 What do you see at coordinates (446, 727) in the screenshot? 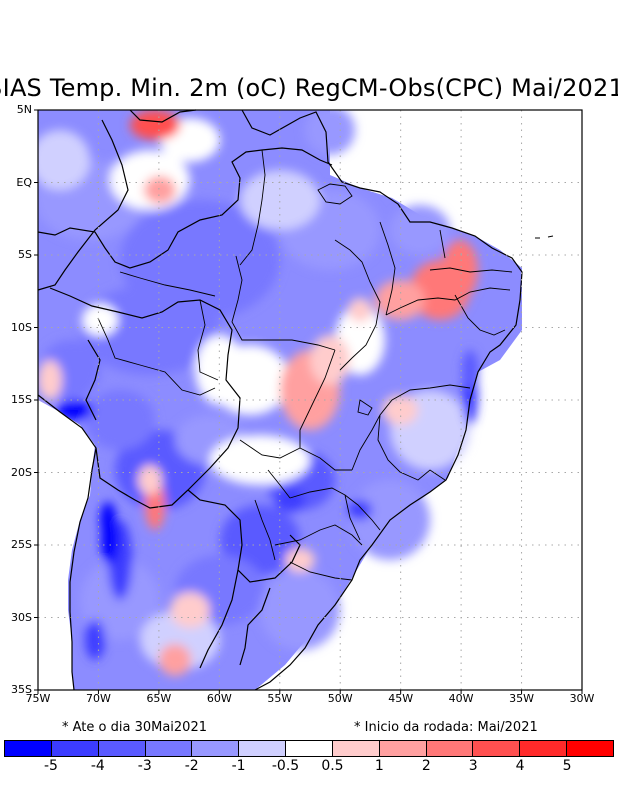
I see `note-run-start: * Inicio da rodada: Mai/2021` at bounding box center [446, 727].